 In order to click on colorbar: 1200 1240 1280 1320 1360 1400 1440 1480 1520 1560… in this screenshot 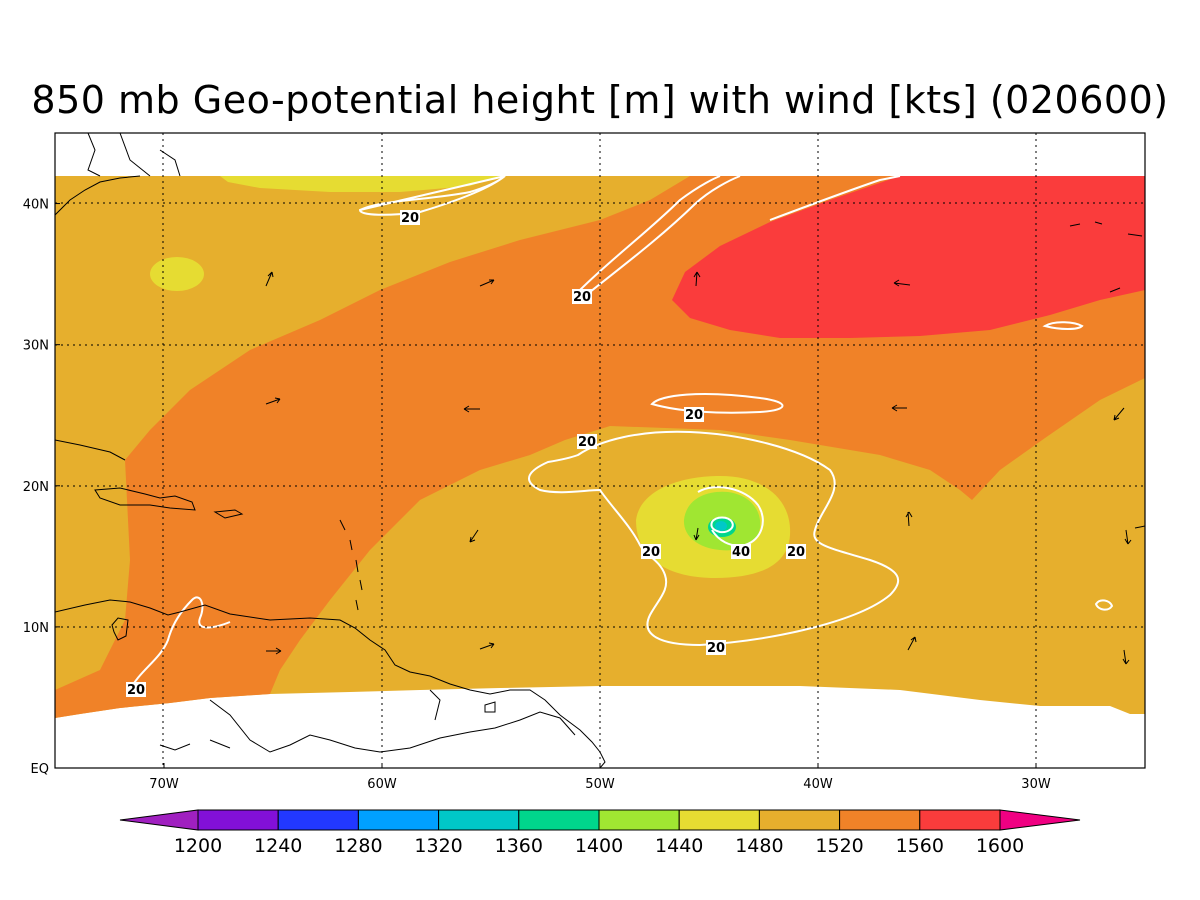, I will do `click(600, 833)`.